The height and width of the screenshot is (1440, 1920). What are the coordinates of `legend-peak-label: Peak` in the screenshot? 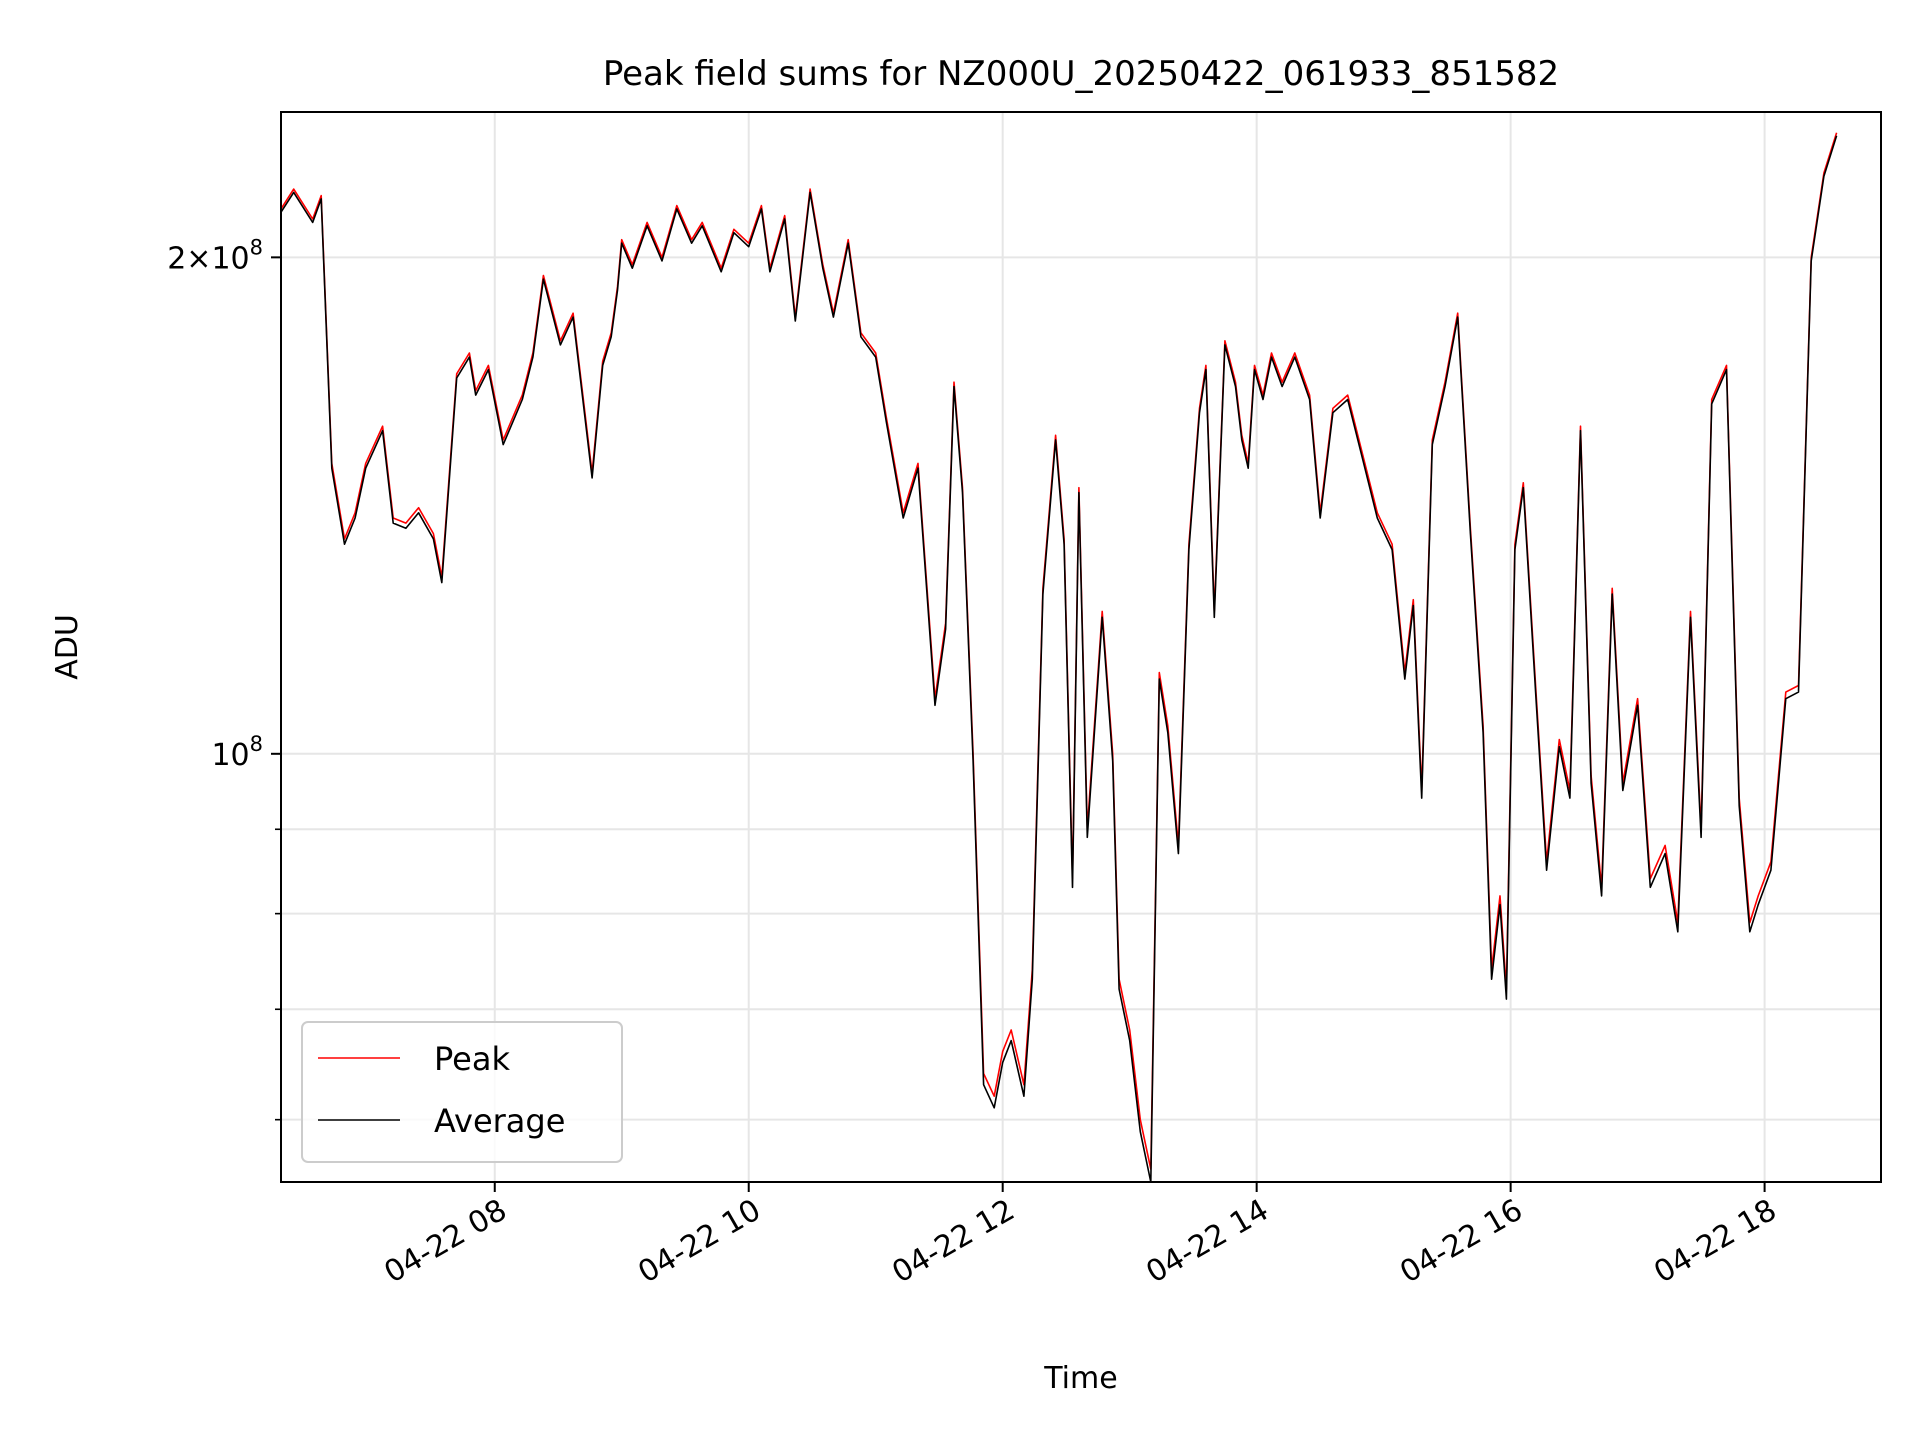 It's located at (472, 1059).